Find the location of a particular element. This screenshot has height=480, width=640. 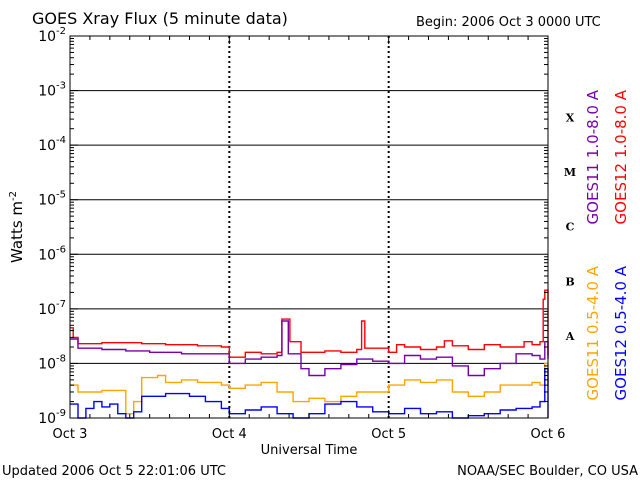

legend-entry-0: GOES11 1.0-8.0 A is located at coordinates (593, 156).